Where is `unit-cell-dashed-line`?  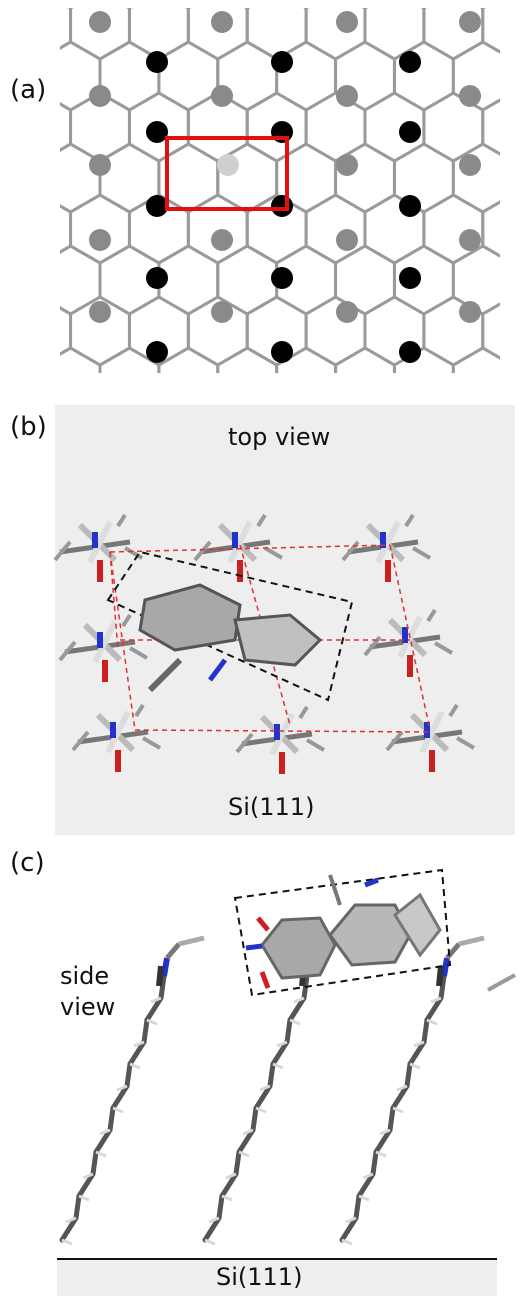
unit-cell-dashed-line is located at coordinates (410, 637).